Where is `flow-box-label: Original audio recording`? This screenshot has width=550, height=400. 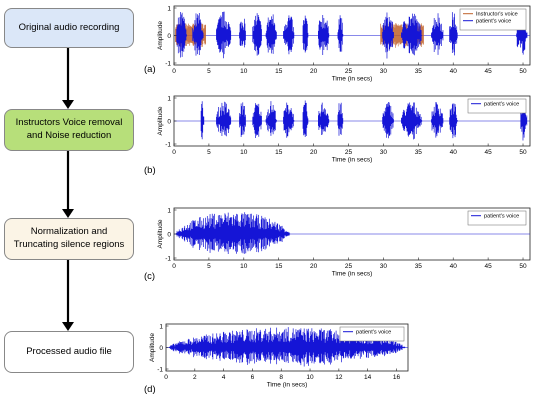
flow-box-label: Original audio recording is located at coordinates (69, 27).